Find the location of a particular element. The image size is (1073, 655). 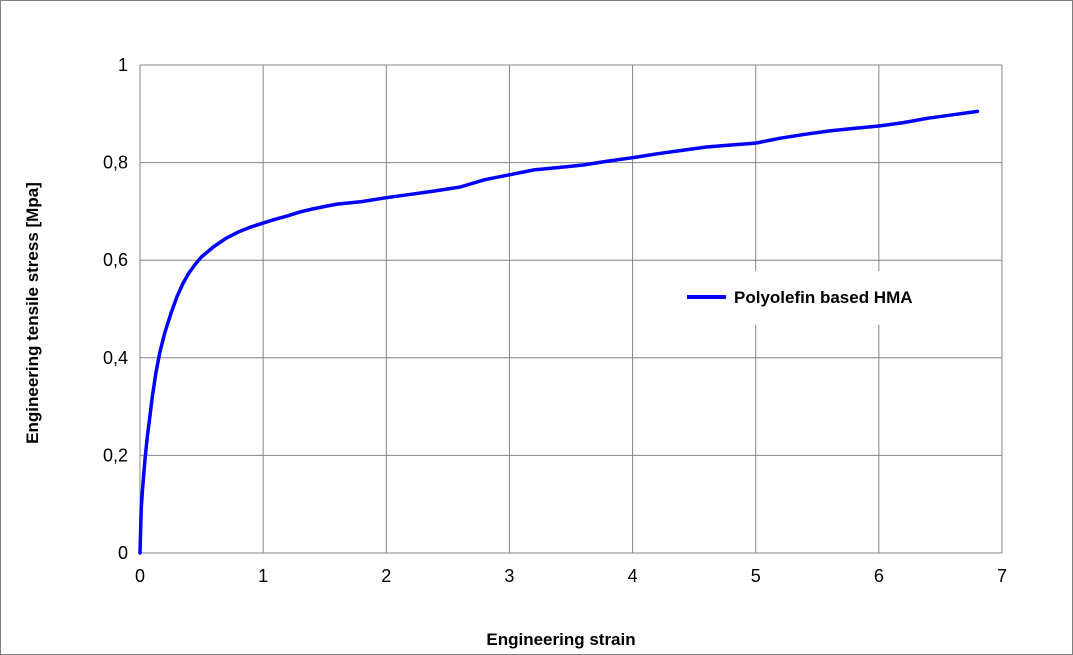

x-tick-label: 1 is located at coordinates (263, 576).